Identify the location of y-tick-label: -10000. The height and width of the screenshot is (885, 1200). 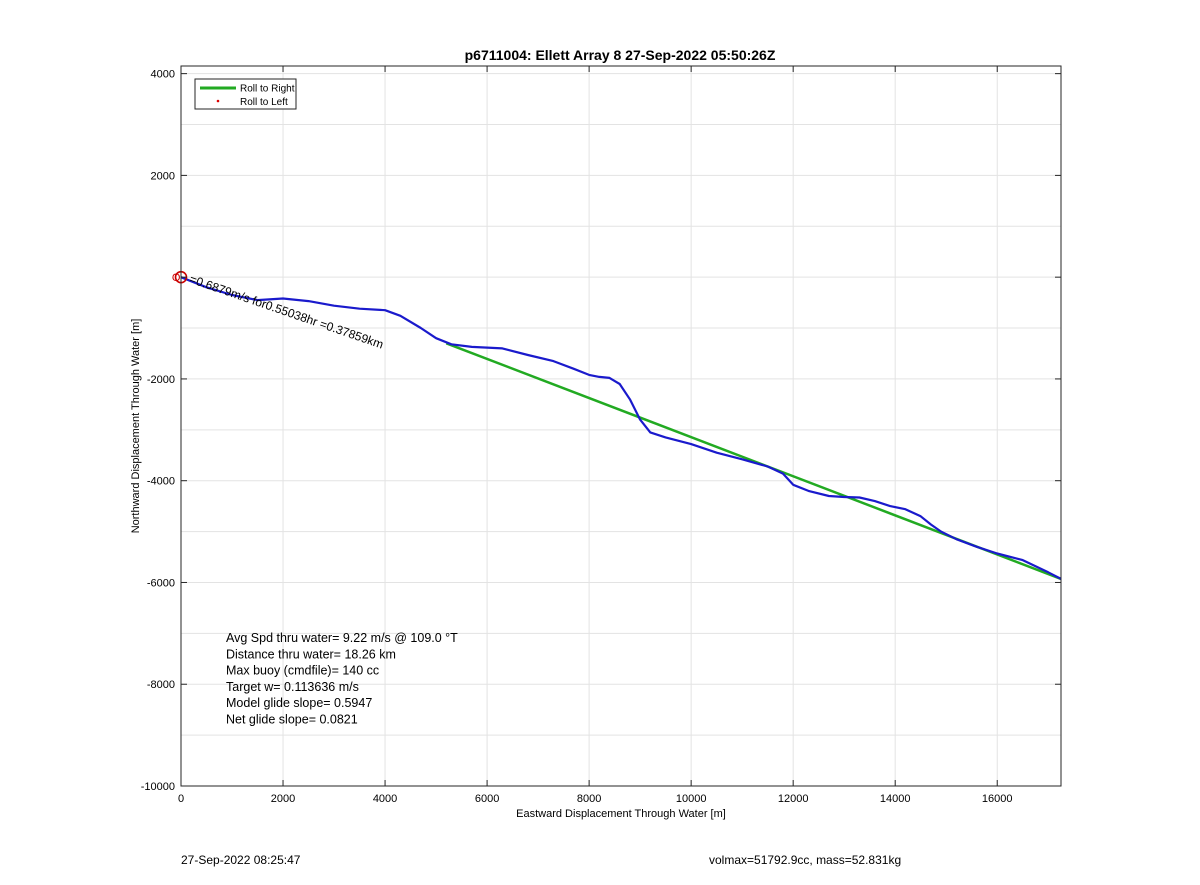
(158, 787).